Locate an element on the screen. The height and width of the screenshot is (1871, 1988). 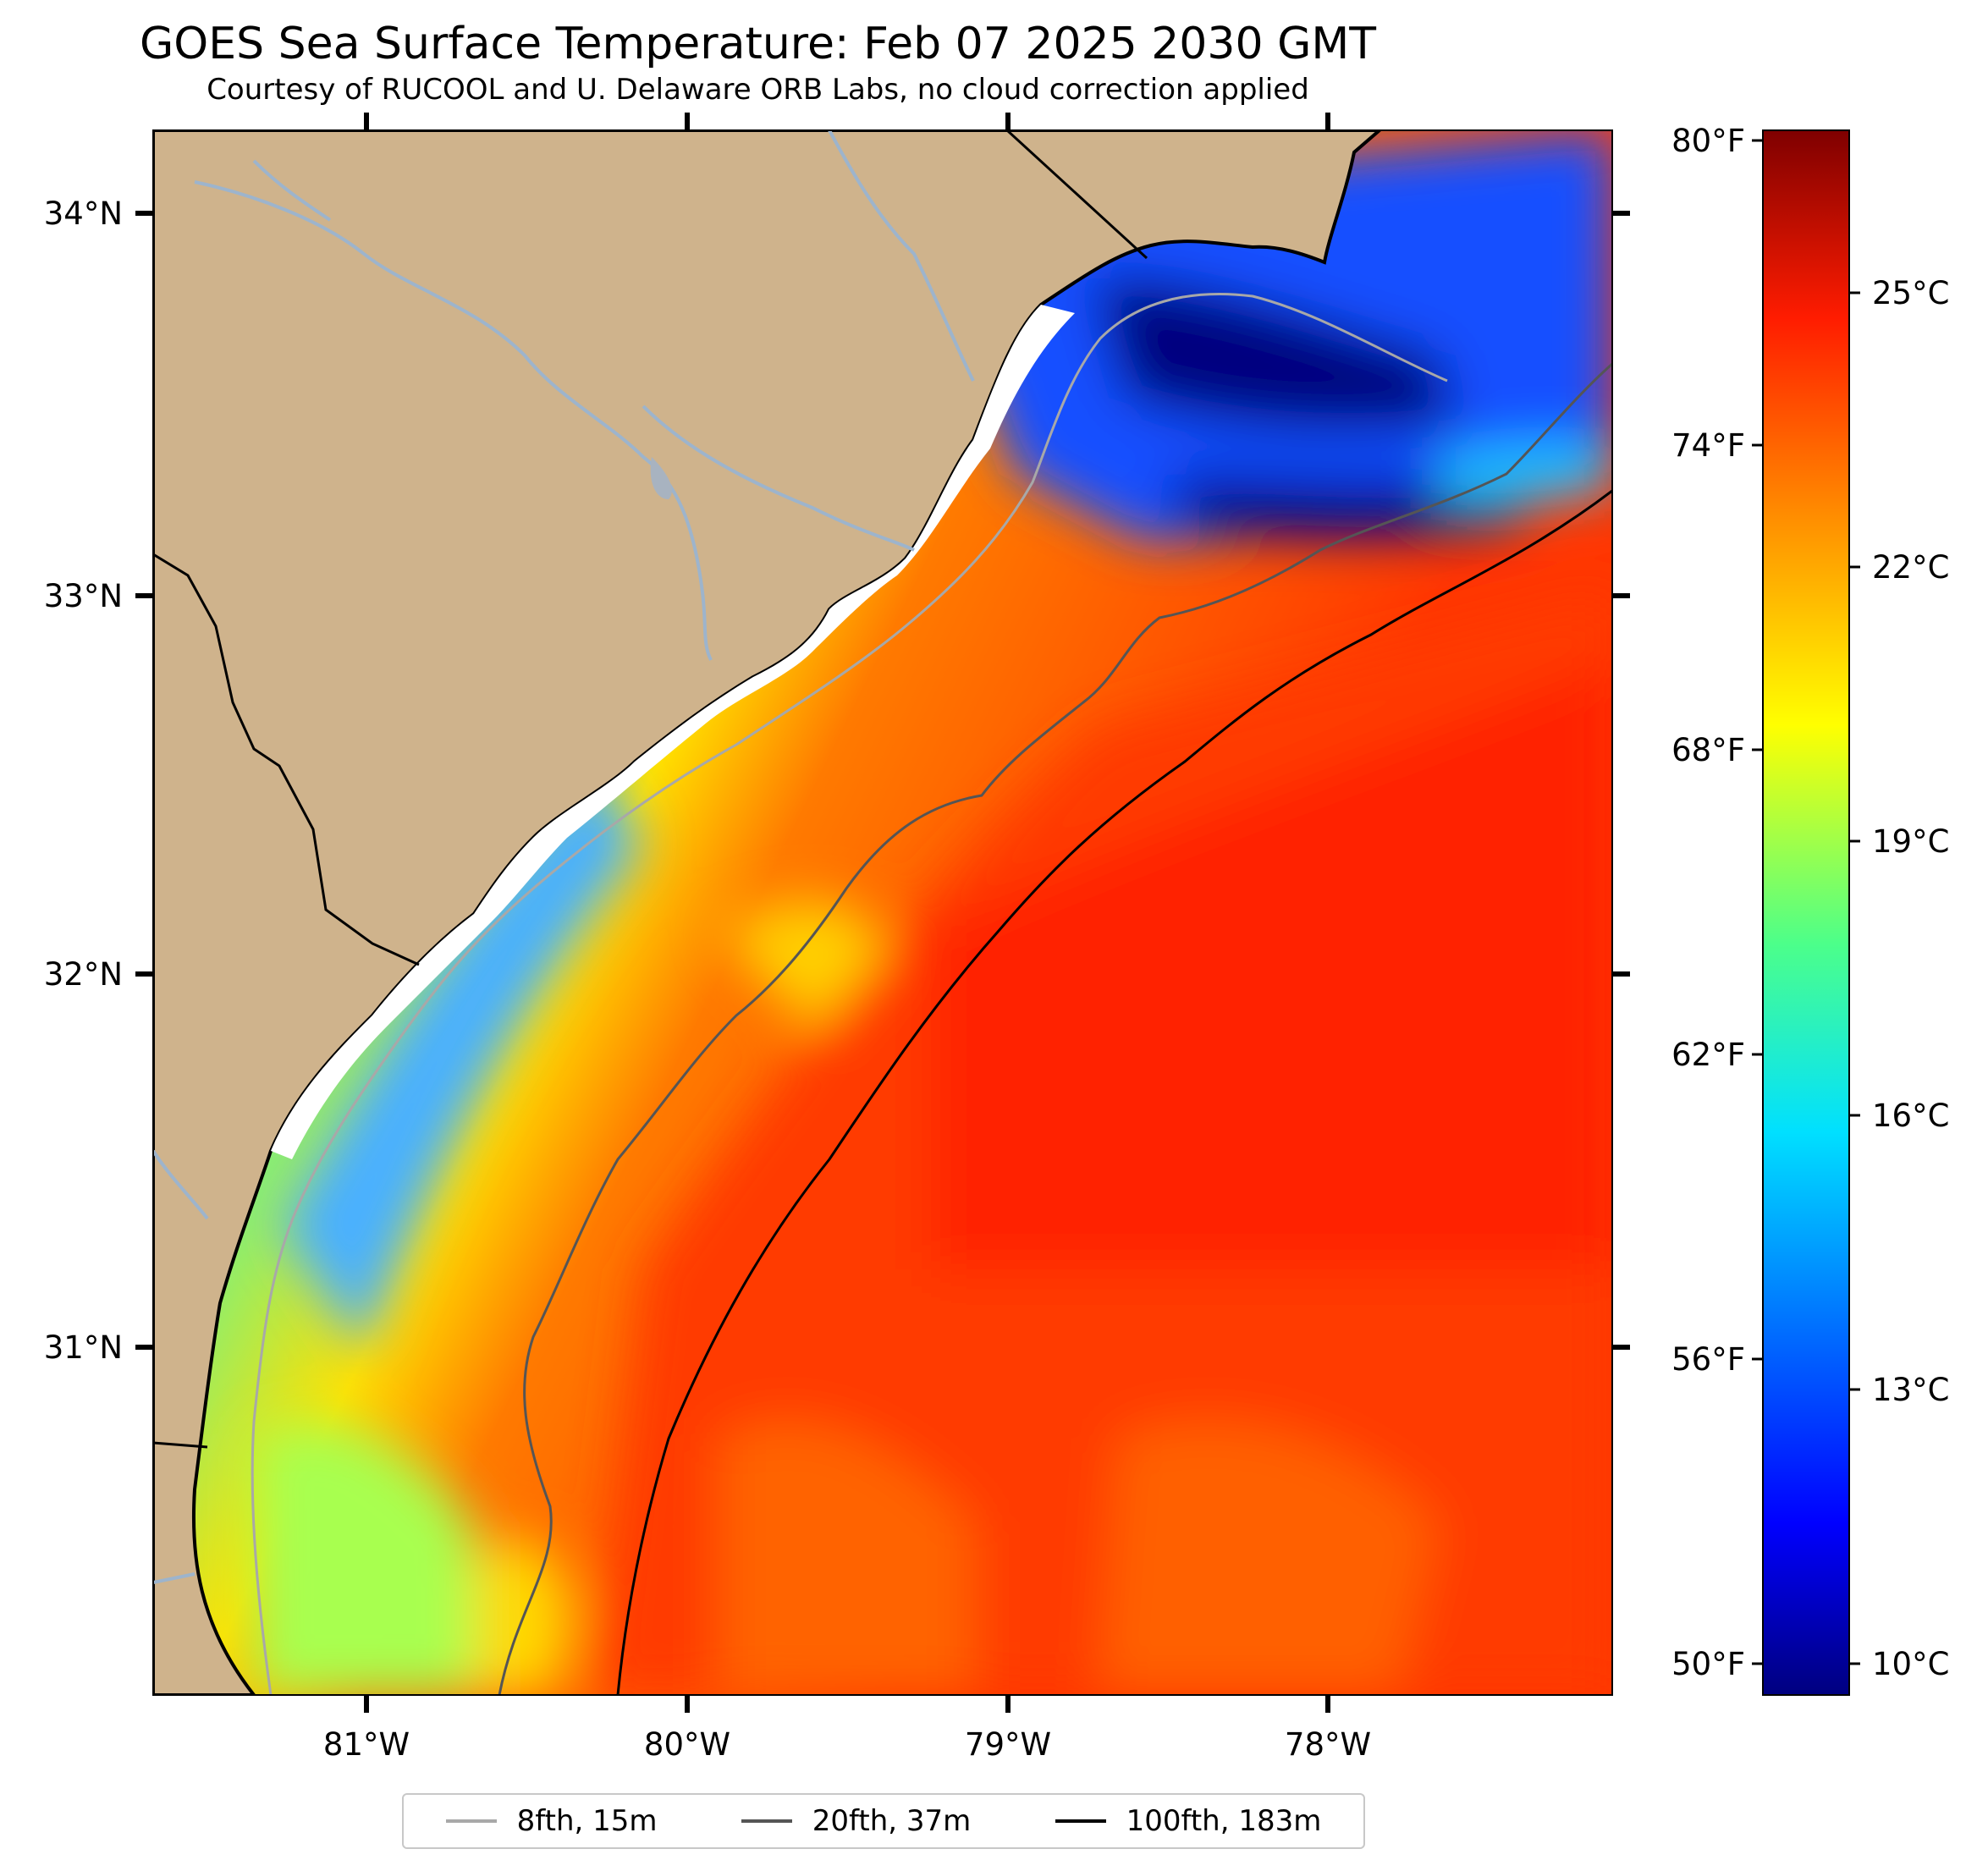
legend-item-20fth: 20fth, 37m is located at coordinates (856, 1821).